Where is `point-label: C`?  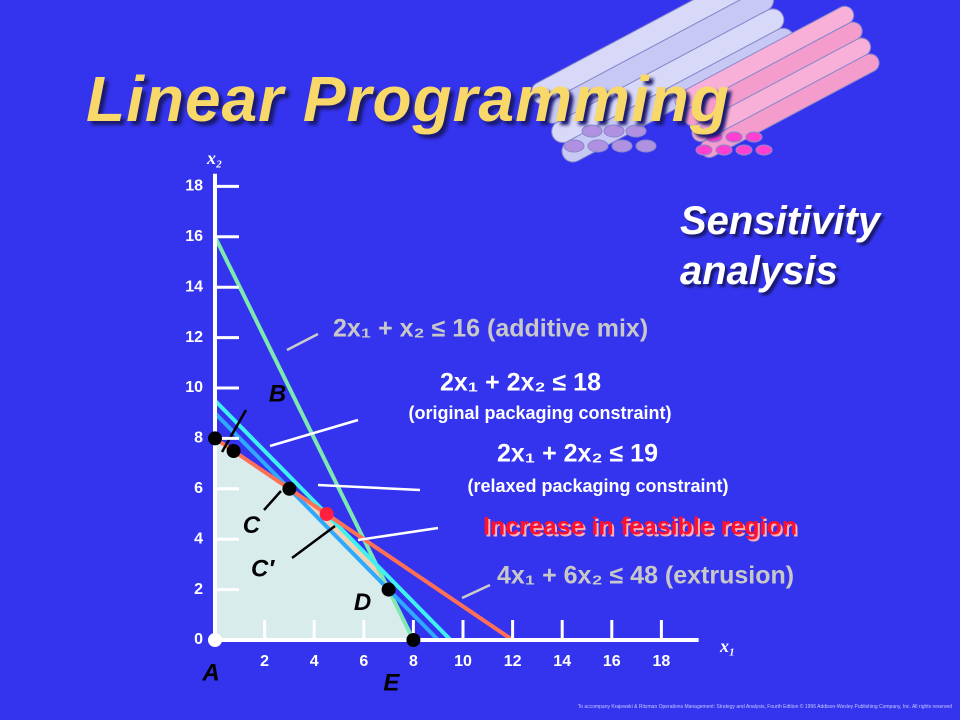 point-label: C is located at coordinates (252, 525).